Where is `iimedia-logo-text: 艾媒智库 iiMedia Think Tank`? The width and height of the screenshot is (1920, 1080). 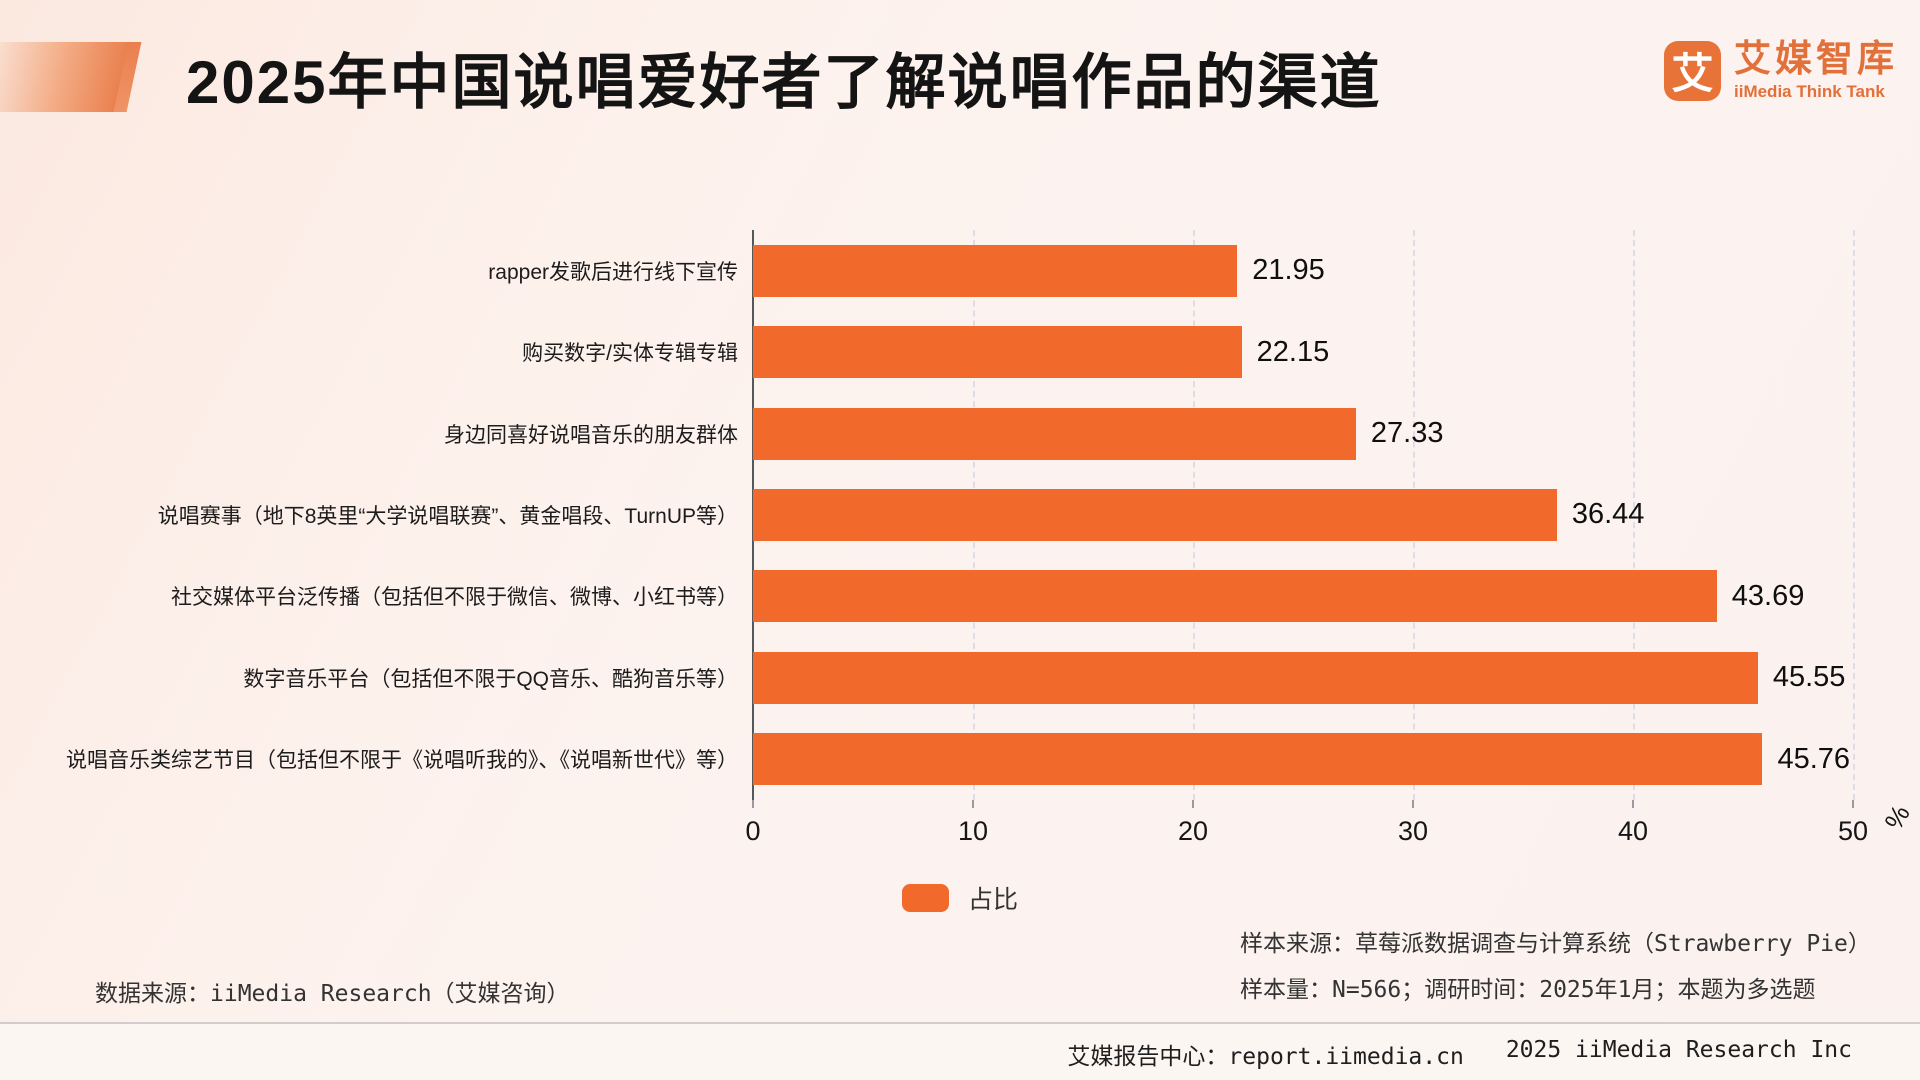 iimedia-logo-text: 艾媒智库 iiMedia Think Tank is located at coordinates (1816, 70).